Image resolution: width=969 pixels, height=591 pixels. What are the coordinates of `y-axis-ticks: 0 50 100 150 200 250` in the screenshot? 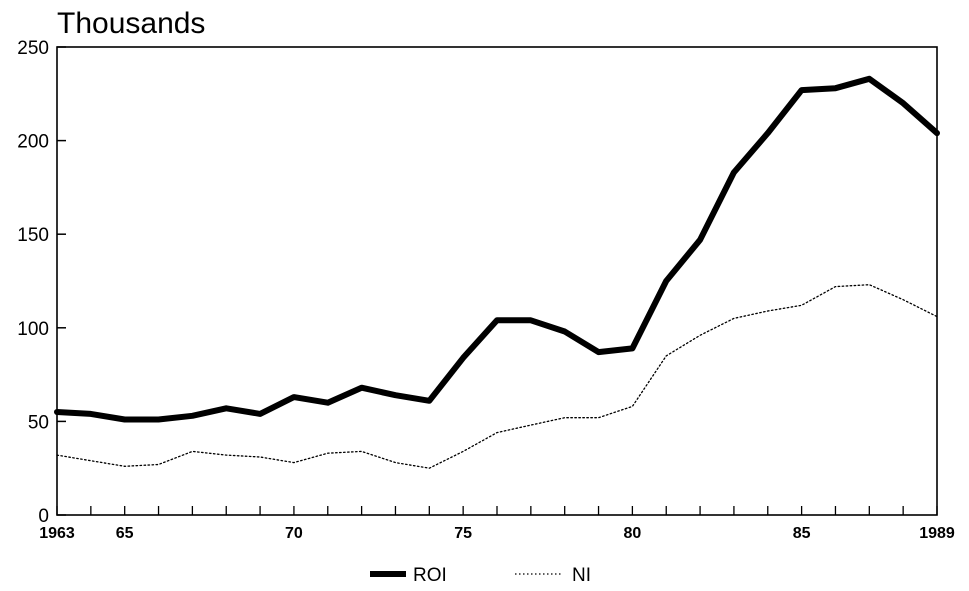 It's located at (41, 282).